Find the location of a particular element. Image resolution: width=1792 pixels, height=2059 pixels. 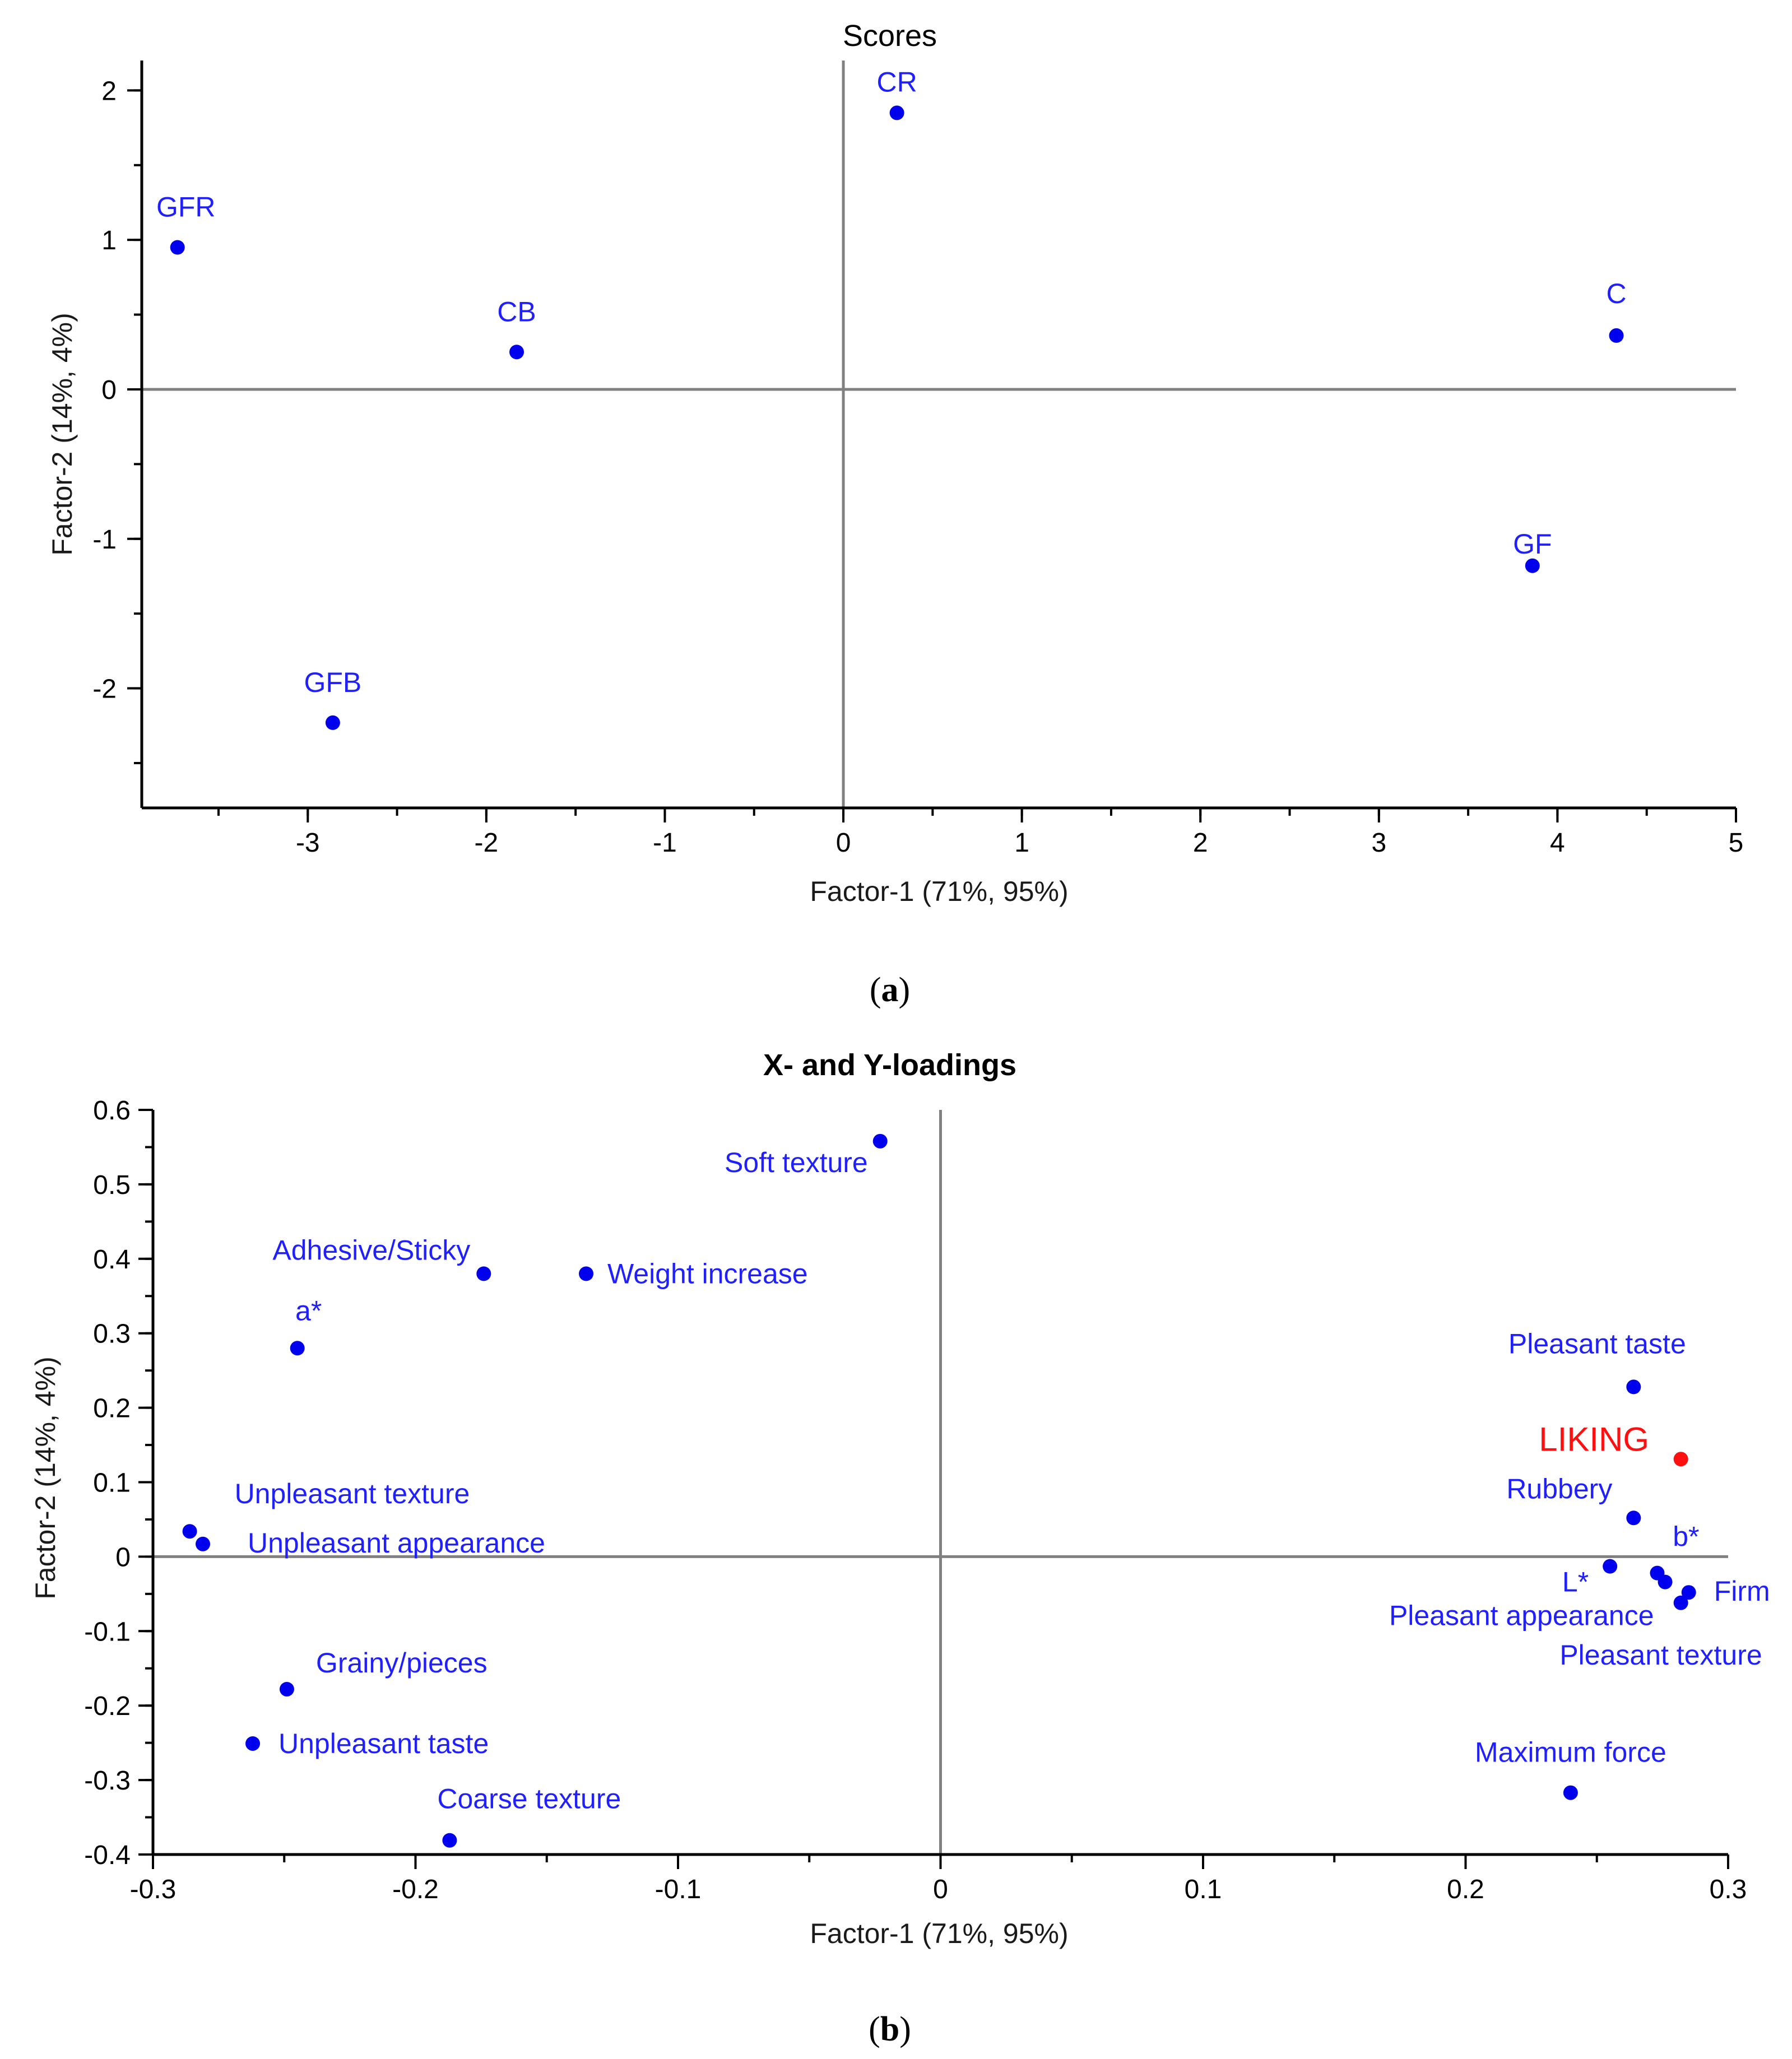

point-label: Rubbery is located at coordinates (1559, 1488).